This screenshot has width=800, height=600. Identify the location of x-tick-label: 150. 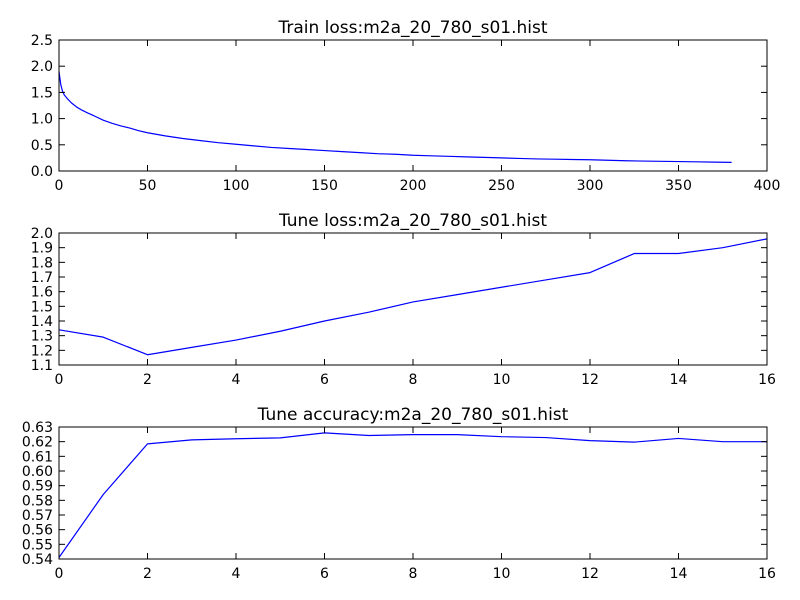
(324, 186).